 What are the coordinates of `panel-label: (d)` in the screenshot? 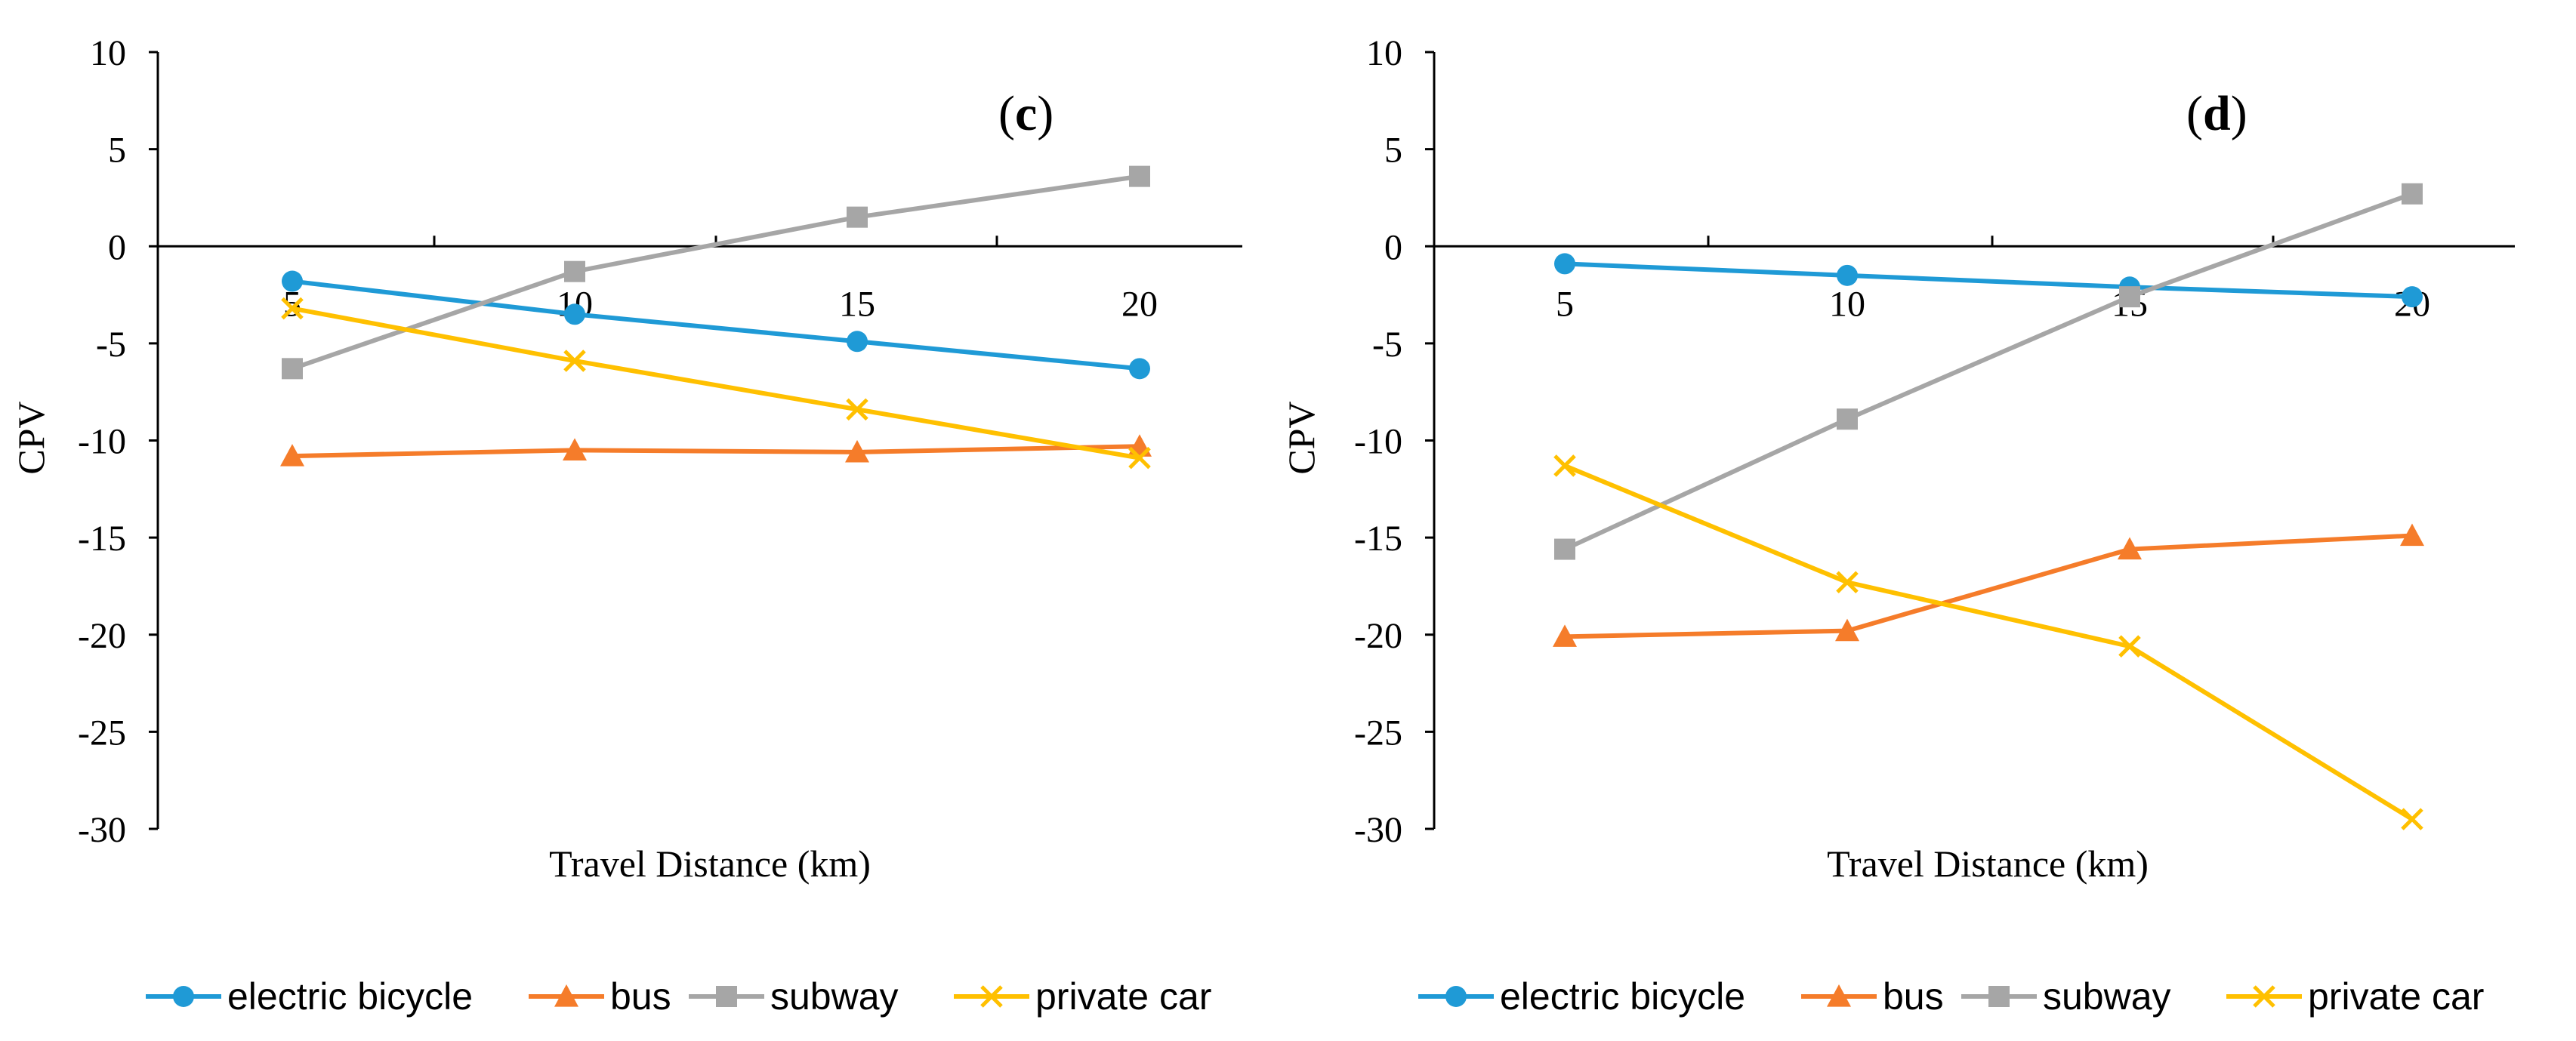 It's located at (2216, 113).